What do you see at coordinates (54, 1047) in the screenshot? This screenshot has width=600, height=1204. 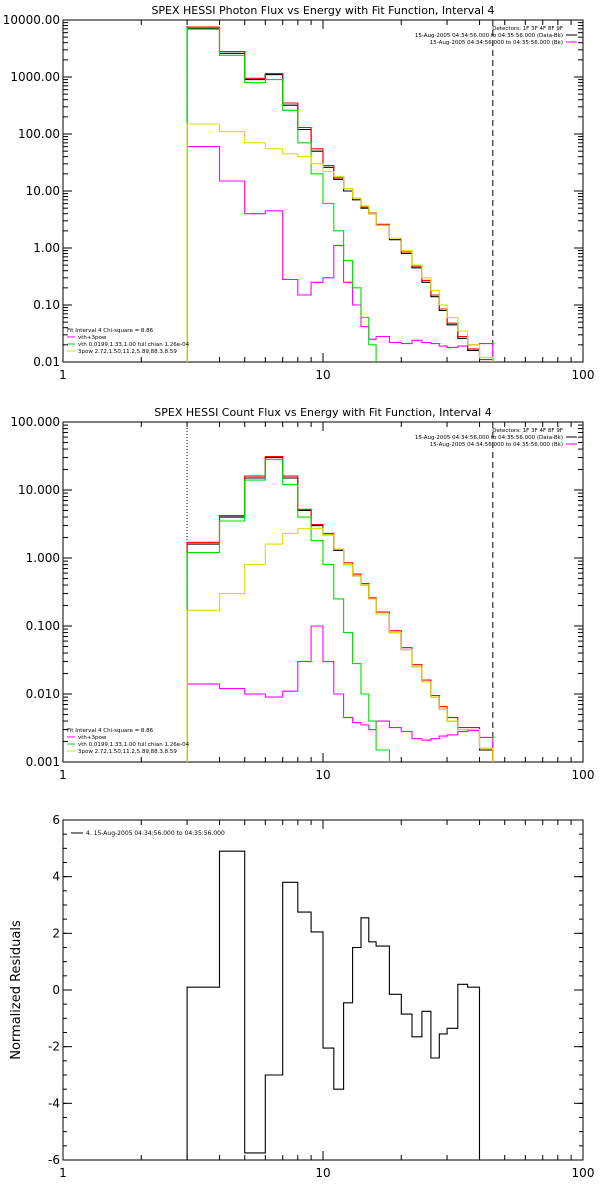 I see `y-tick-label: -2` at bounding box center [54, 1047].